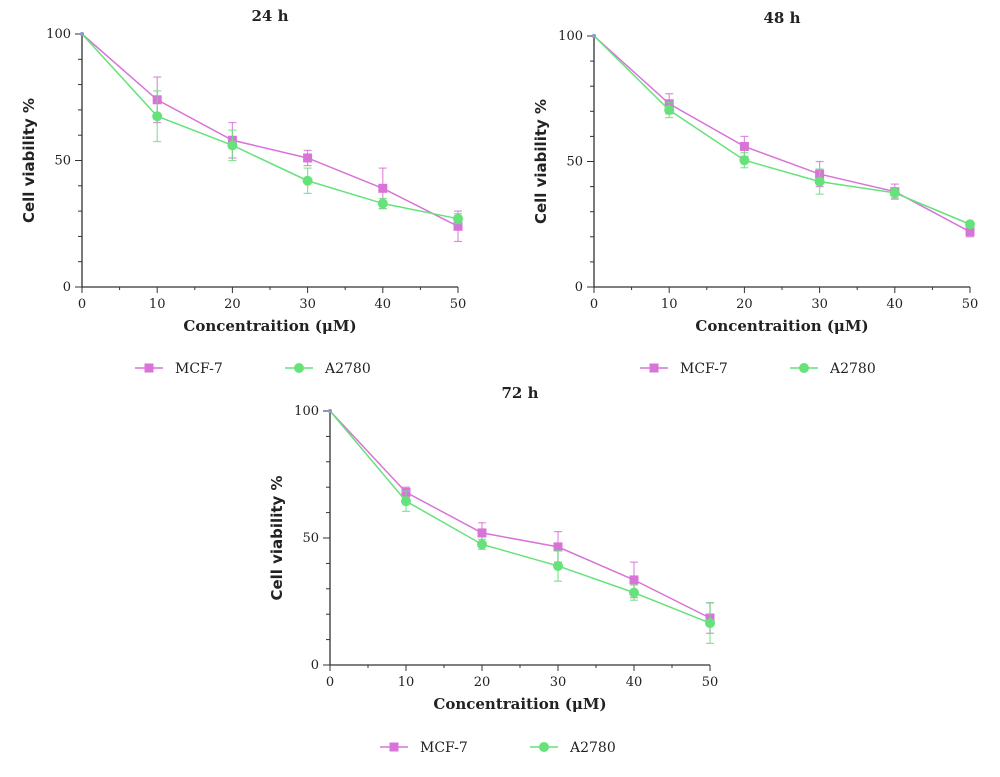  Describe the element at coordinates (269, 16) in the screenshot. I see `chart-title: 24 h` at that location.